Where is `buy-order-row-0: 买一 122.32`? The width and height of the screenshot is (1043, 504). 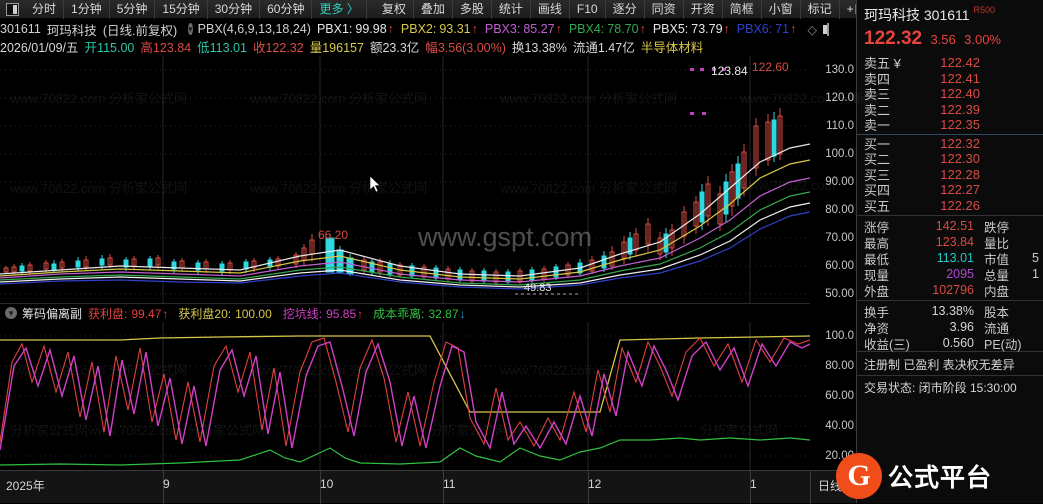 buy-order-row-0: 买一 122.32 is located at coordinates (950, 144).